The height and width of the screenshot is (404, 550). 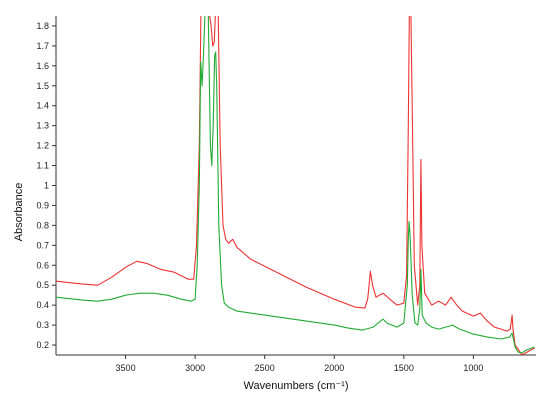 I want to click on y-tick-label: 0.4, so click(x=42, y=305).